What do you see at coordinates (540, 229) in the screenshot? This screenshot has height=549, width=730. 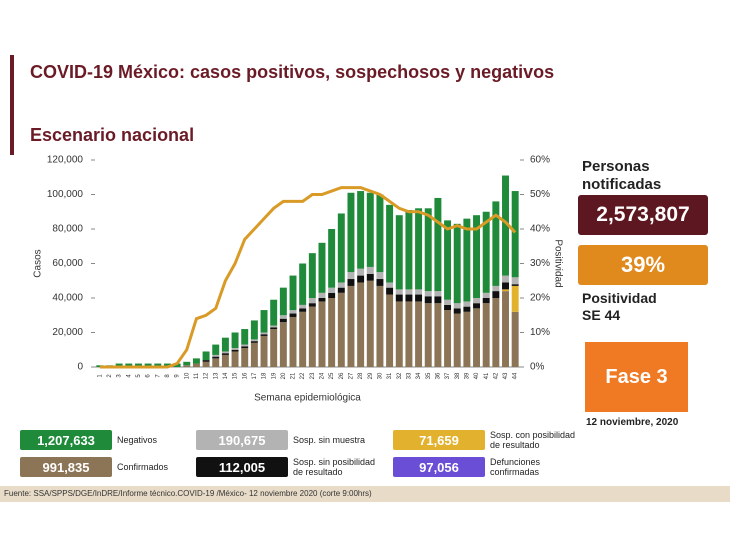 I see `y2-tick-label: 40%` at bounding box center [540, 229].